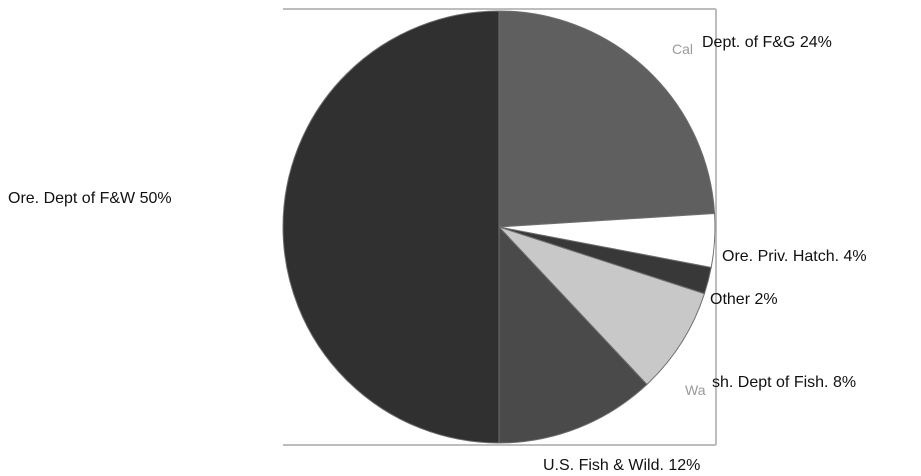 This screenshot has width=921, height=476. What do you see at coordinates (784, 382) in the screenshot?
I see `slice-label-wash-dept-fish: sh. Dept of Fish. 8%` at bounding box center [784, 382].